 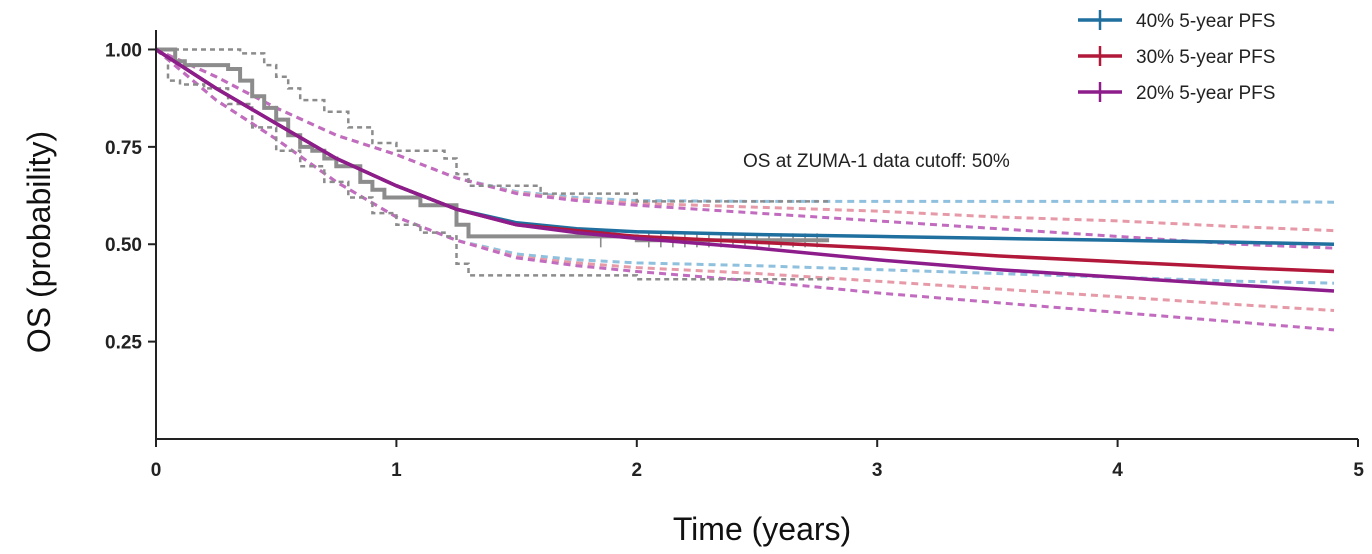 I want to click on x-tick-label: 1, so click(x=396, y=470).